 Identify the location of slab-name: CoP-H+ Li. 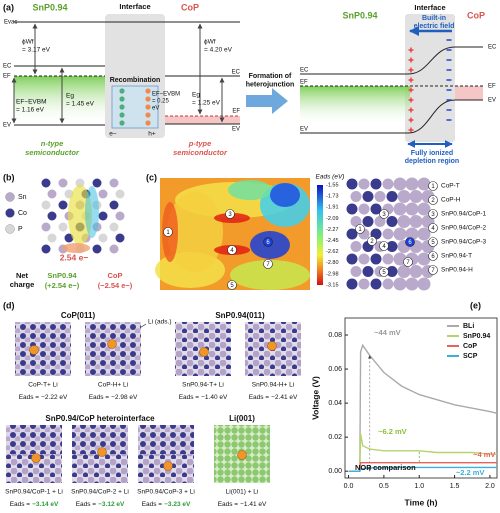
(113, 385).